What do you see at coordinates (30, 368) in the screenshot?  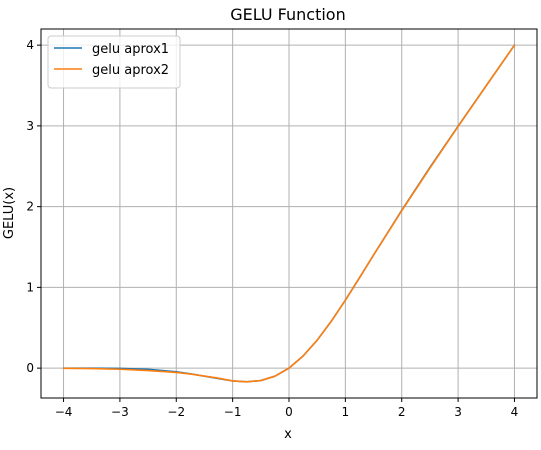 I see `y-tick-label: 0` at bounding box center [30, 368].